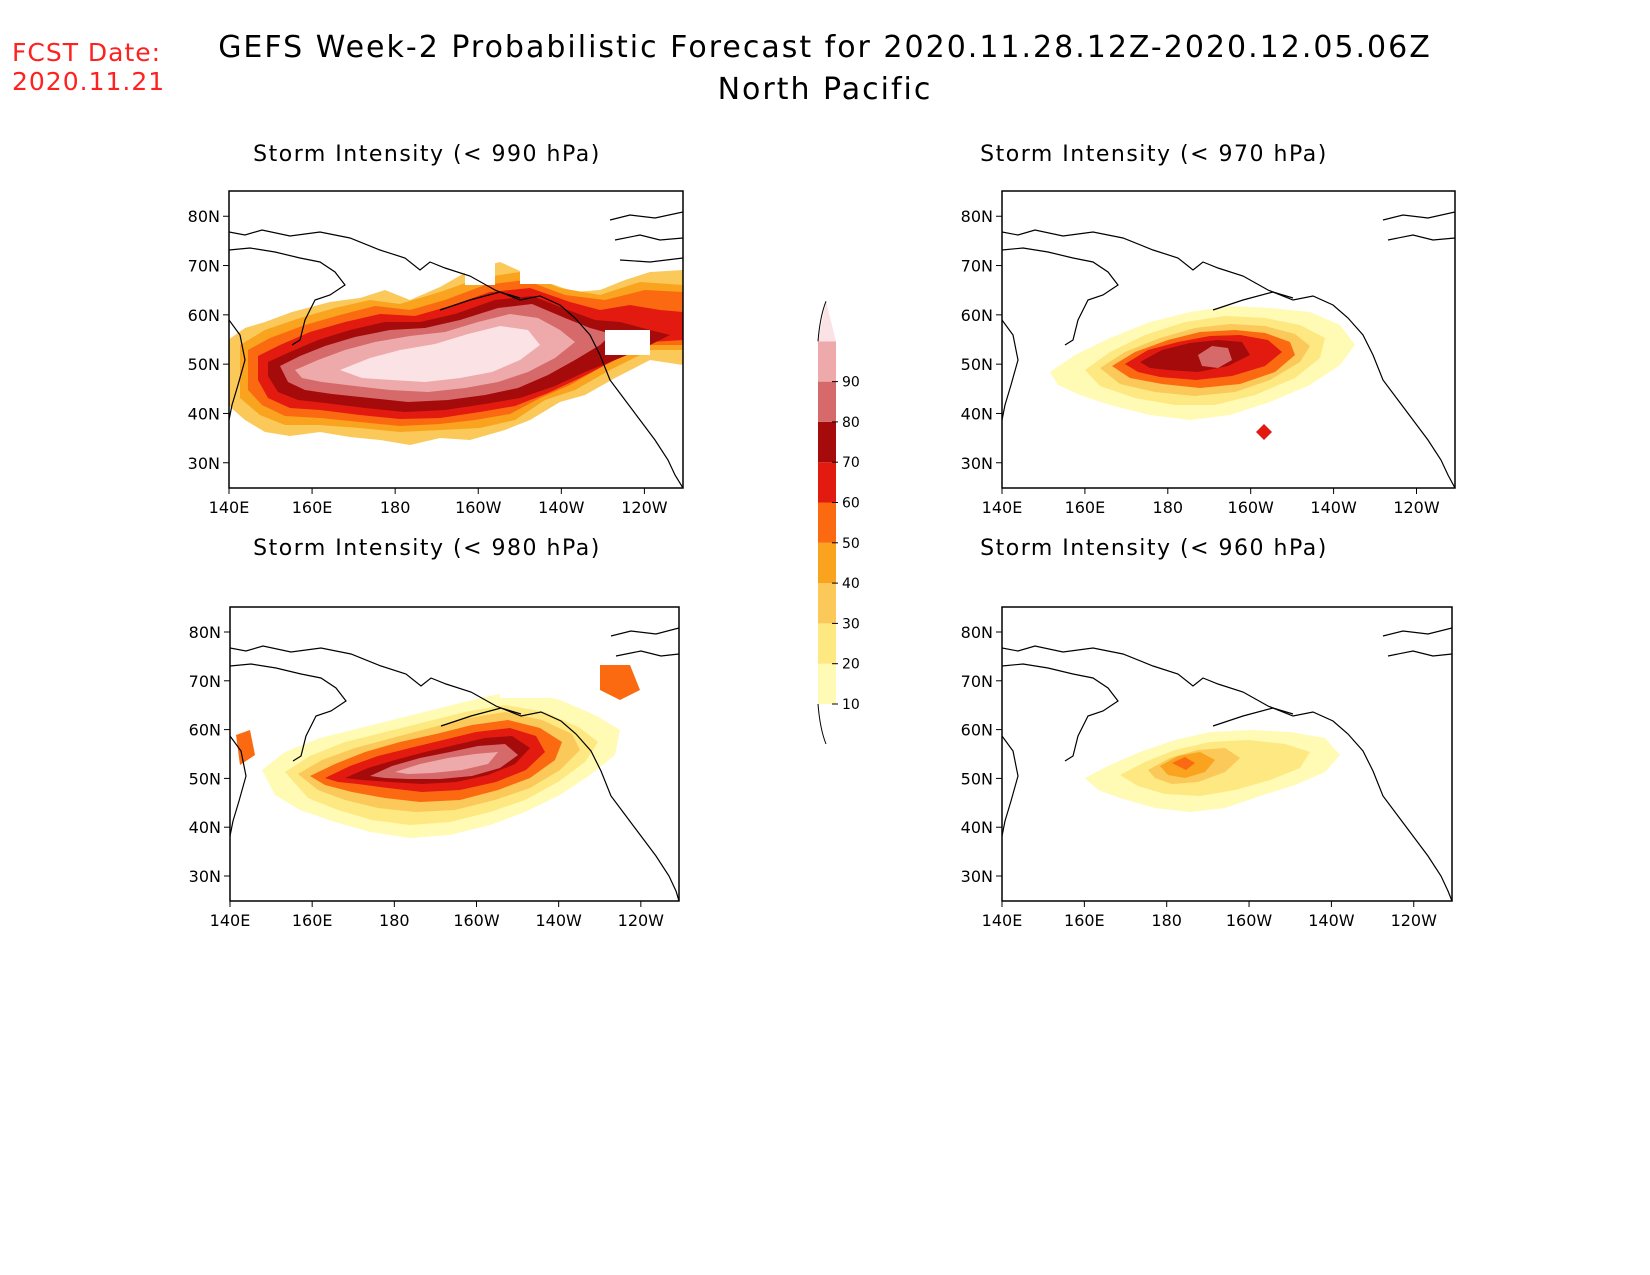  What do you see at coordinates (977, 266) in the screenshot?
I see `lat-tick-label-970: 70N` at bounding box center [977, 266].